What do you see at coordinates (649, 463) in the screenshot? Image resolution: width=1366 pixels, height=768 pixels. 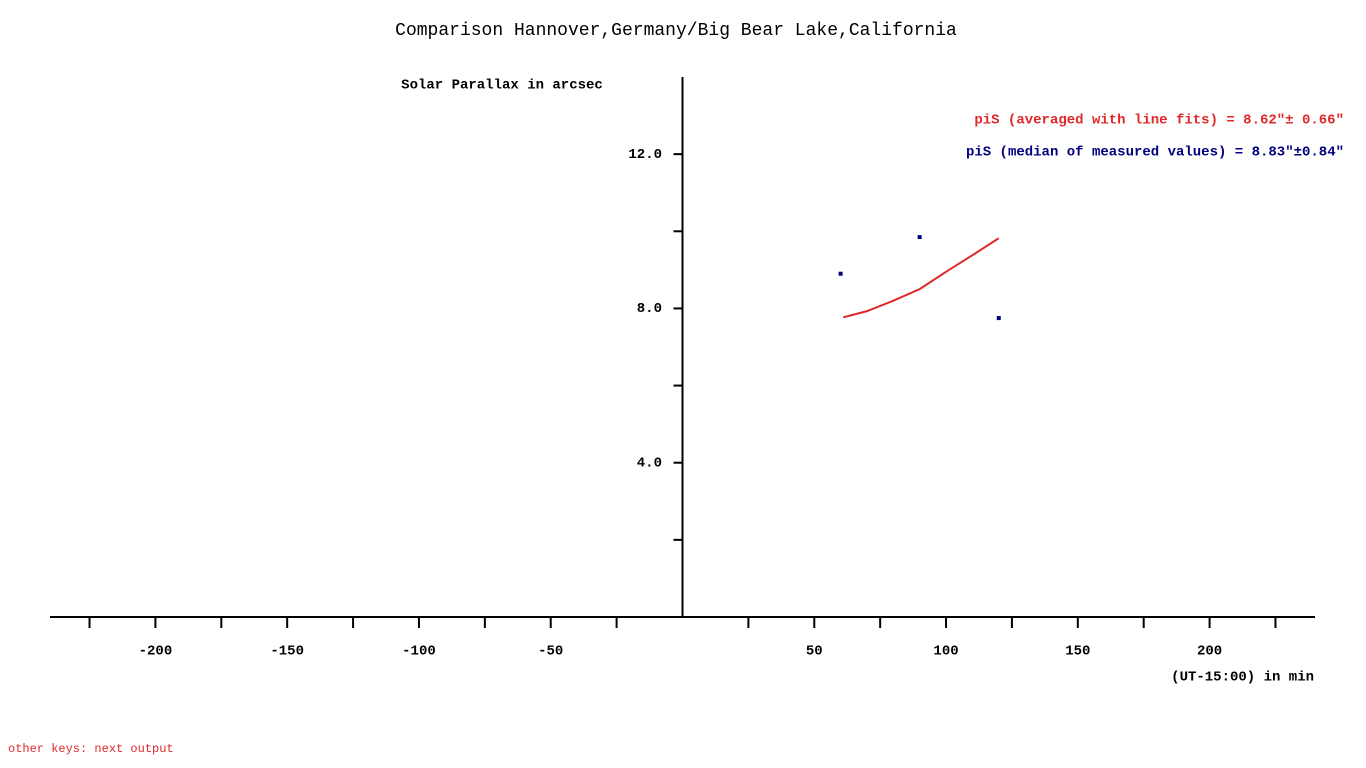 I see `y-tick-label: 4.0` at bounding box center [649, 463].